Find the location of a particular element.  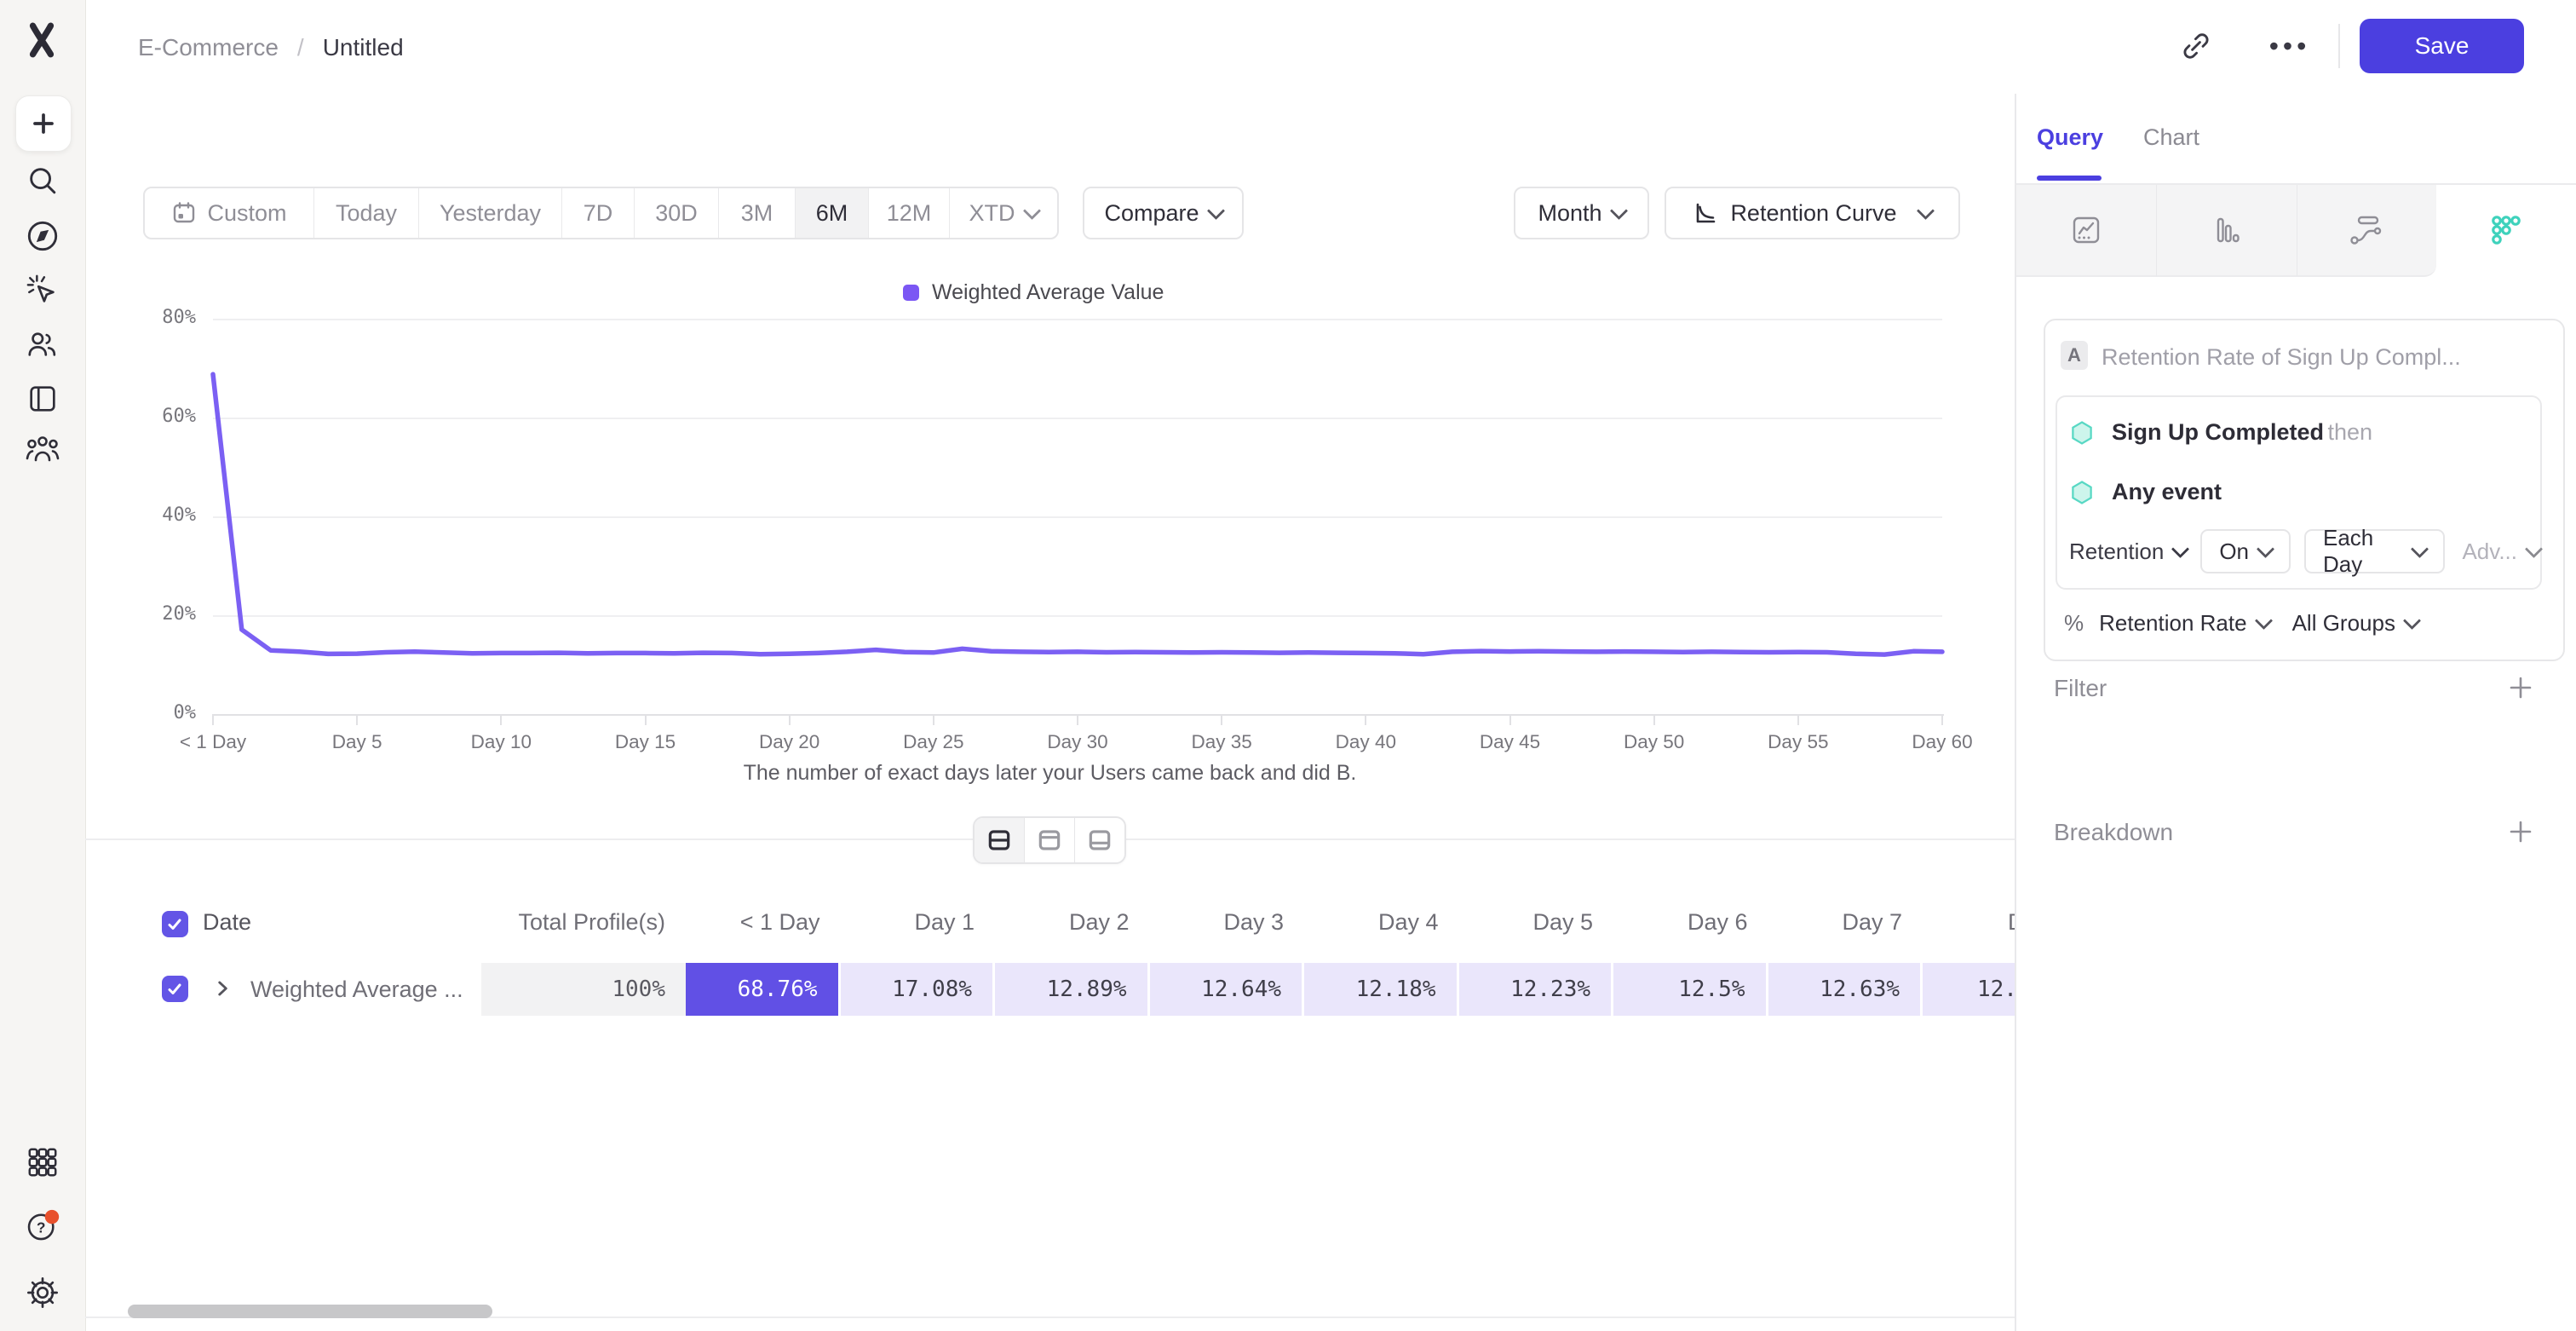

event-b-name: Any event is located at coordinates (2167, 492).